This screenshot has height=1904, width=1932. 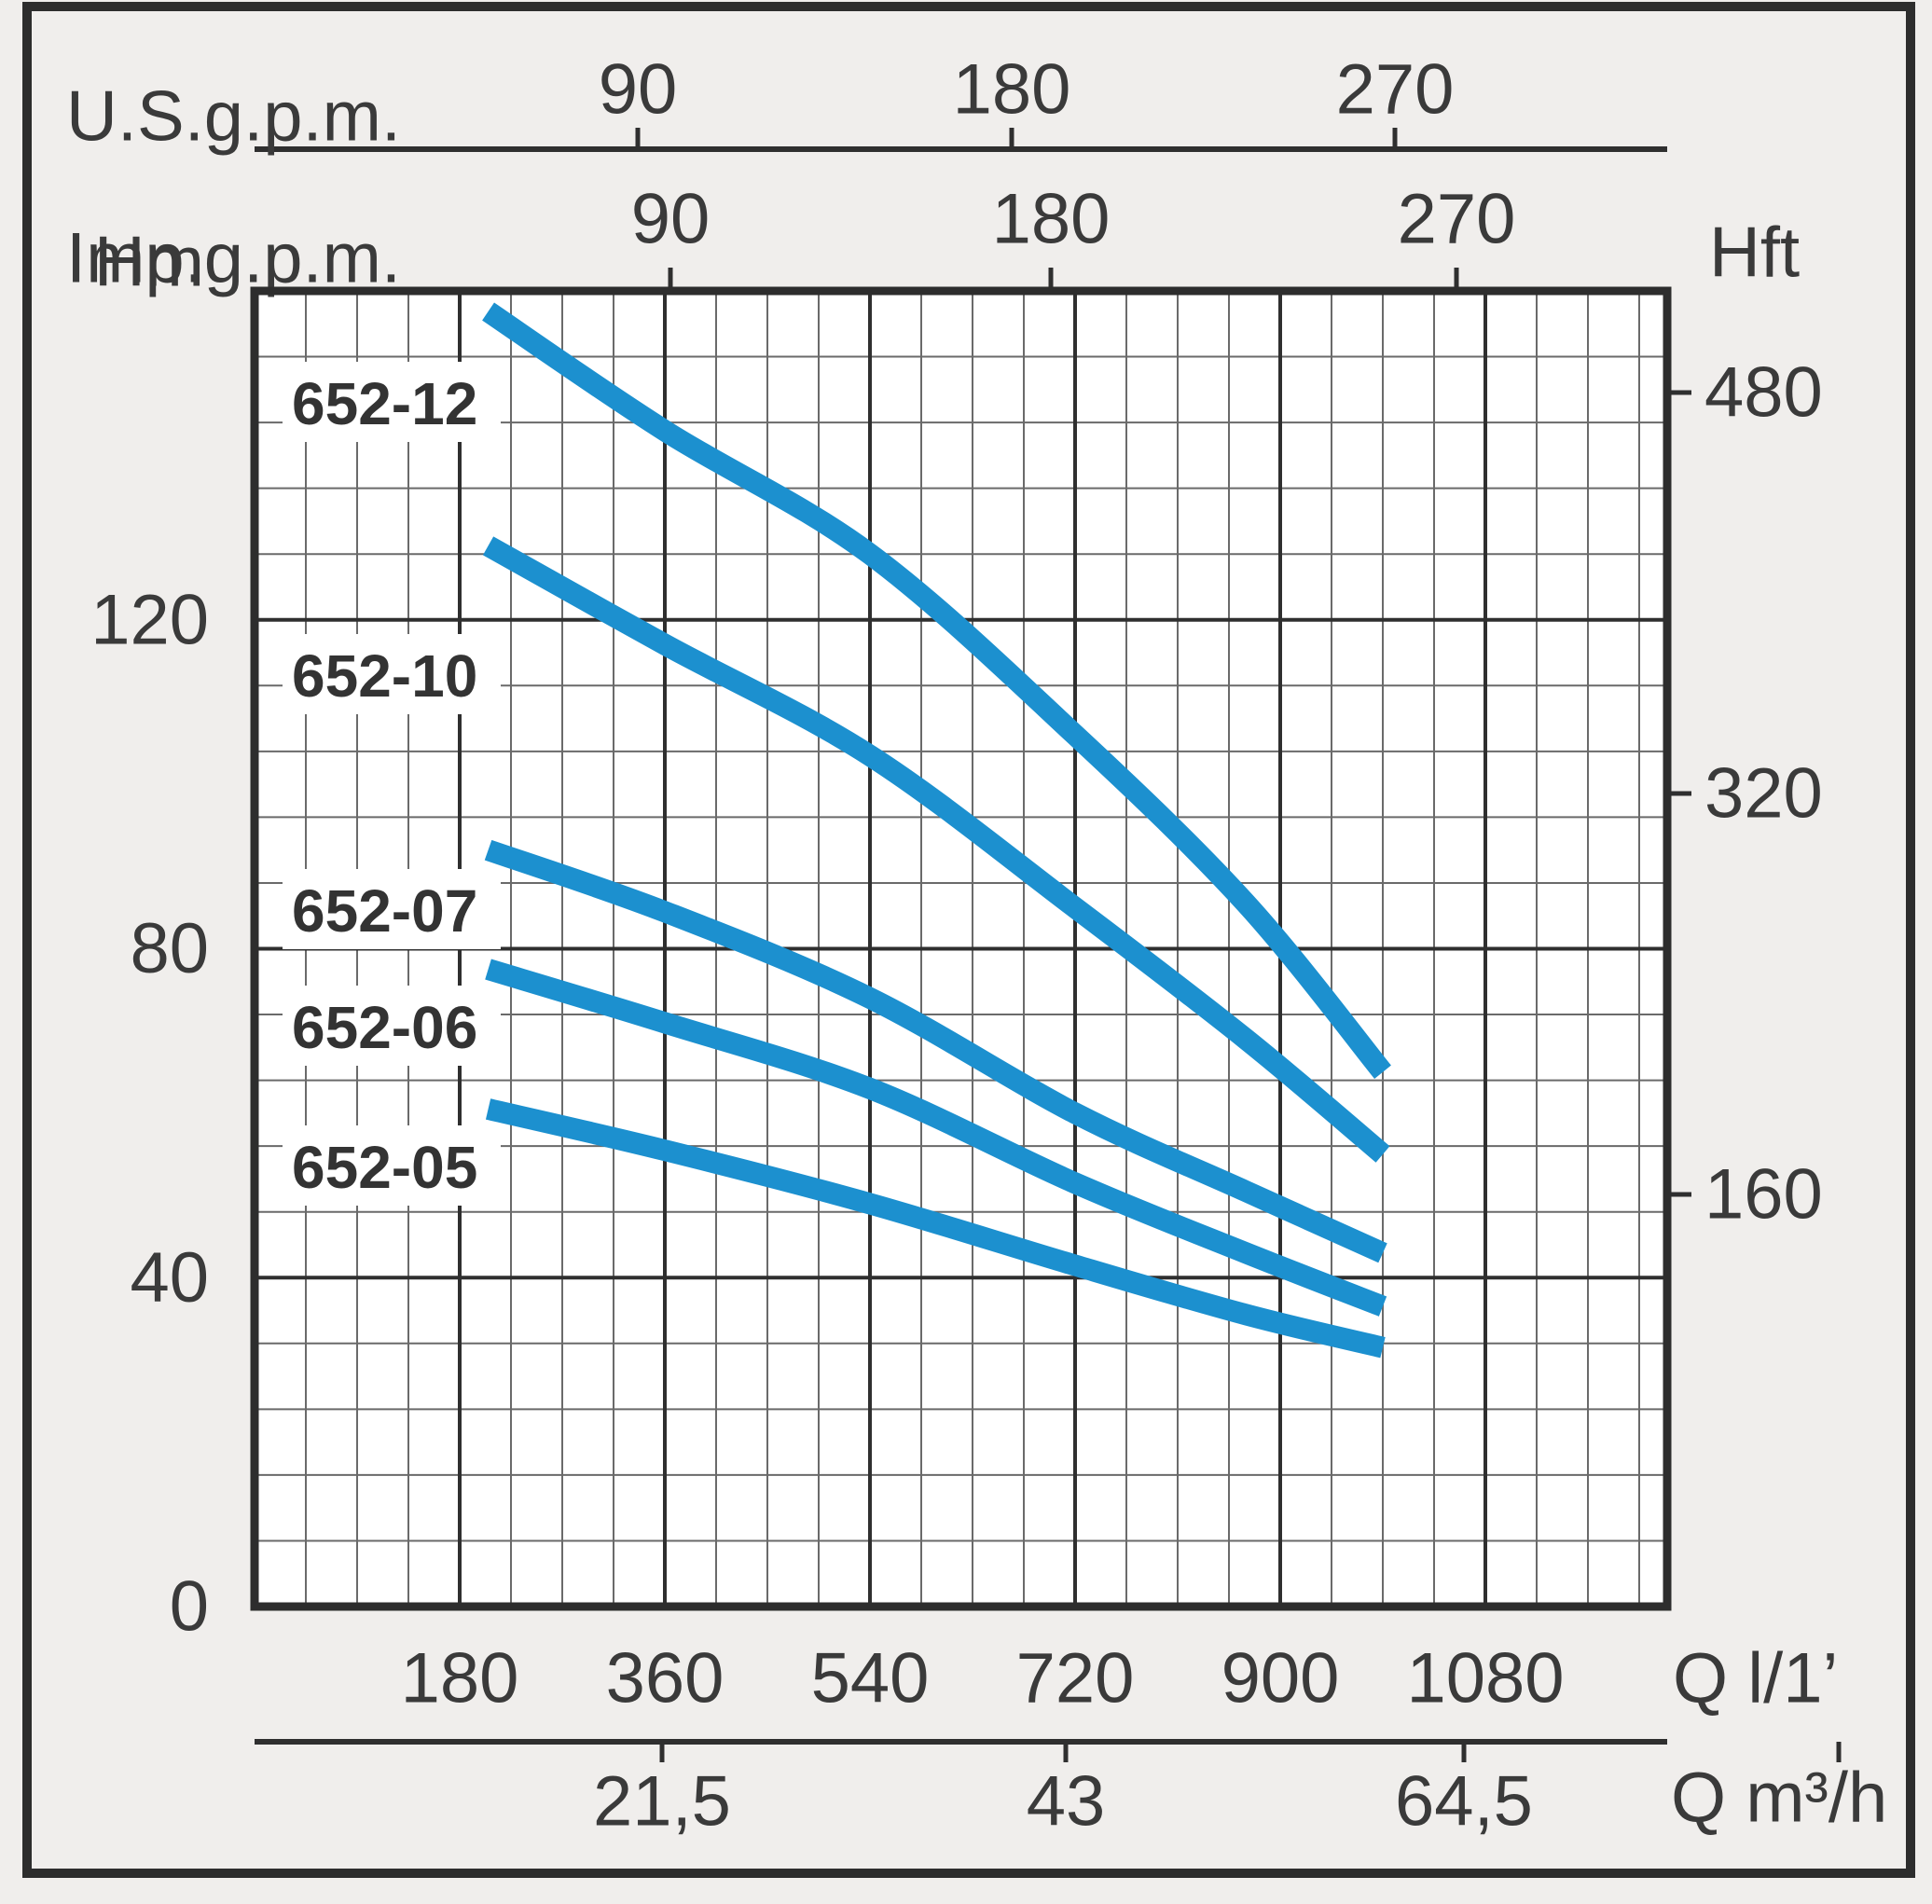 I want to click on m3h-tick-label: 64,5, so click(x=1464, y=1802).